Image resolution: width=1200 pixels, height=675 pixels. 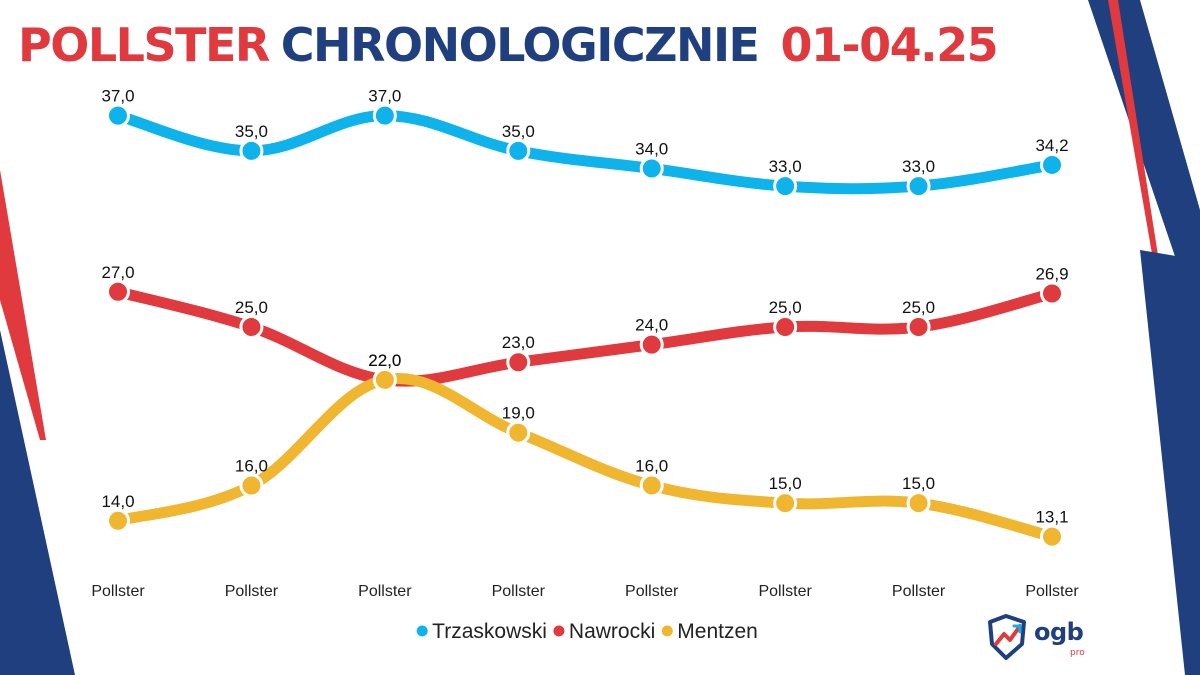 I want to click on data-label-mentzen-6: 15,0, so click(x=785, y=483).